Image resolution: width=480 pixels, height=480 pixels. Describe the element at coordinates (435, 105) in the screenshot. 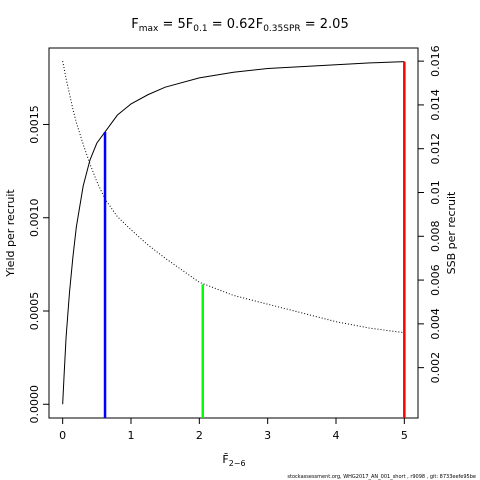

I see `y2-tick-label: 0.014` at that location.